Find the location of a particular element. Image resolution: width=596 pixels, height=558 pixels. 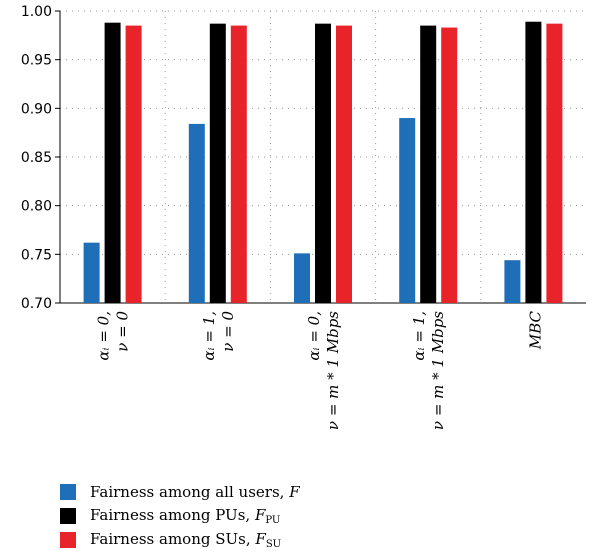

bar-s0-c2 is located at coordinates (302, 278).